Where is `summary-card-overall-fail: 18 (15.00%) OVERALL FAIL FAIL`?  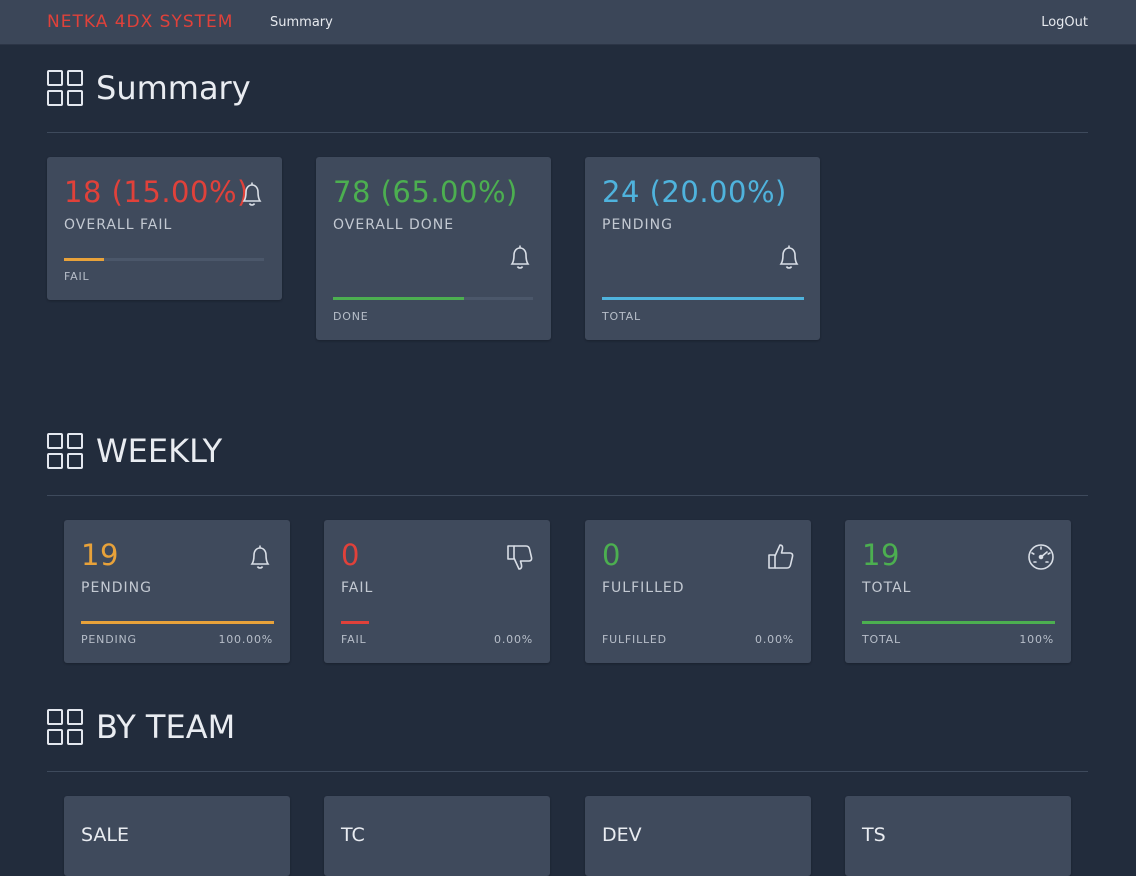 summary-card-overall-fail: 18 (15.00%) OVERALL FAIL FAIL is located at coordinates (164, 228).